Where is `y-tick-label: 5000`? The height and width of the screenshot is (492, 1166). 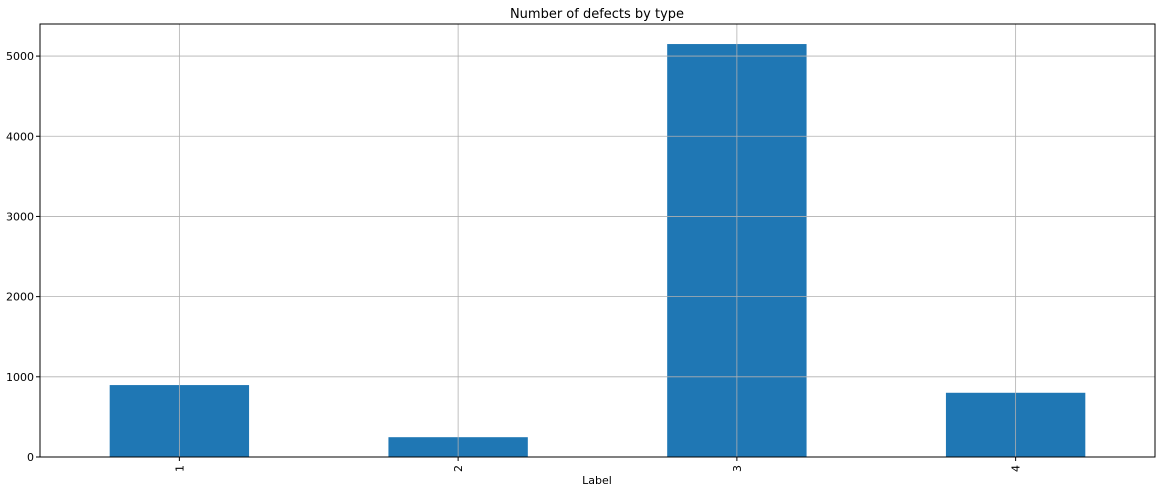
y-tick-label: 5000 is located at coordinates (20, 56).